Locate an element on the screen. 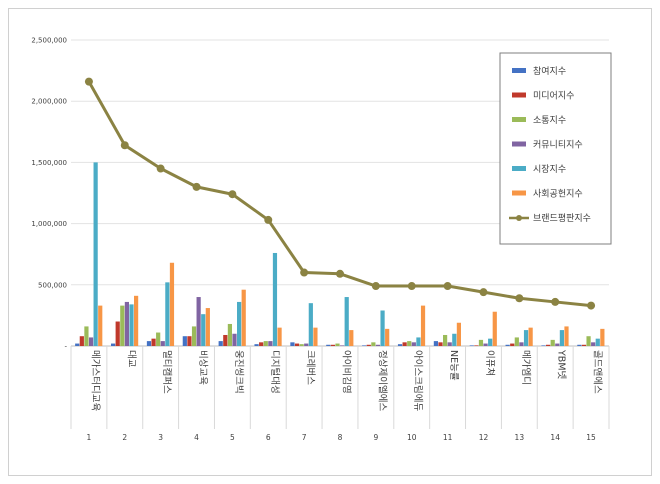 Image resolution: width=660 pixels, height=484 pixels. rank-number: 9 is located at coordinates (375, 437).